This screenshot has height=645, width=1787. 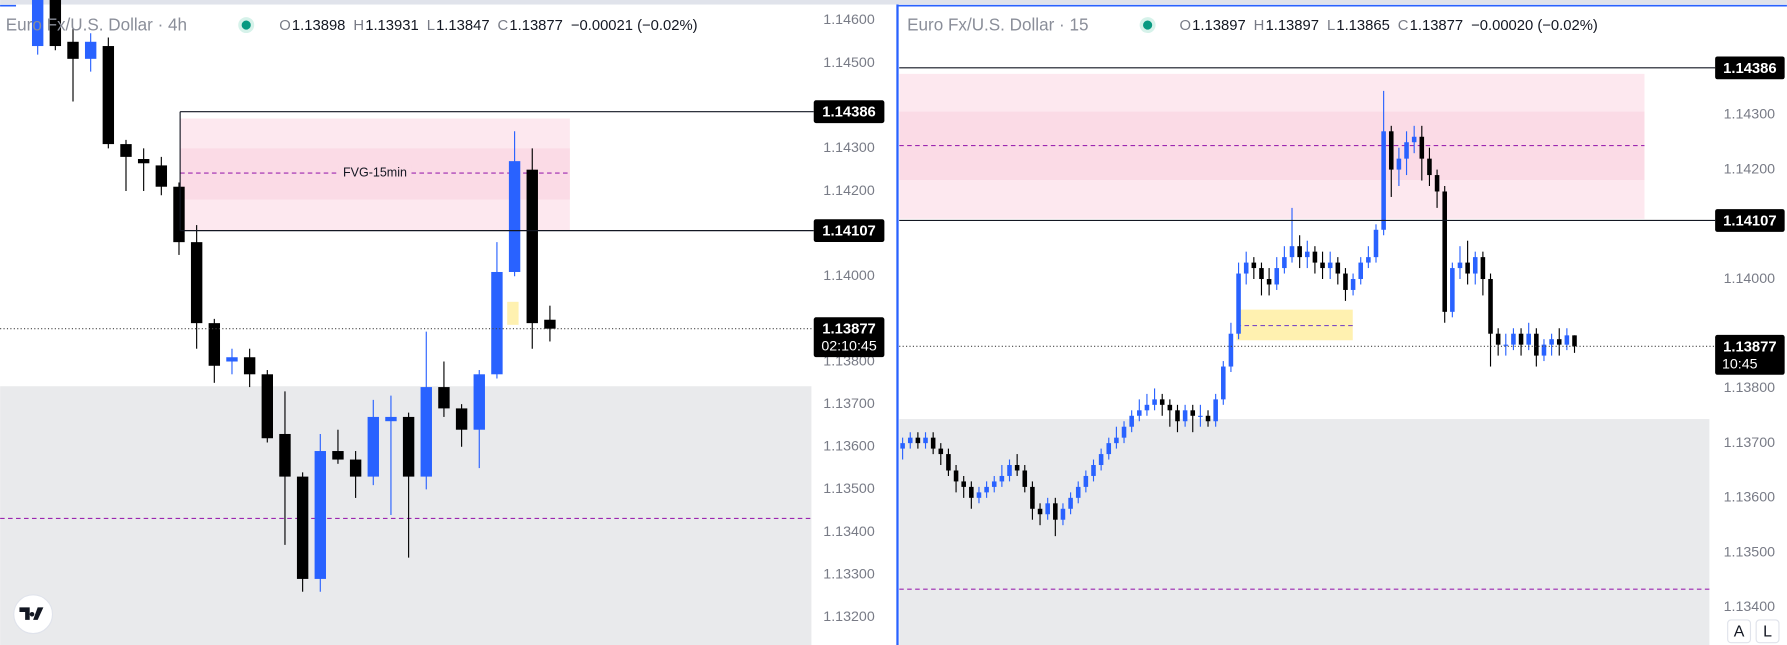 I want to click on y-tick-label: 1.13200, so click(x=849, y=617).